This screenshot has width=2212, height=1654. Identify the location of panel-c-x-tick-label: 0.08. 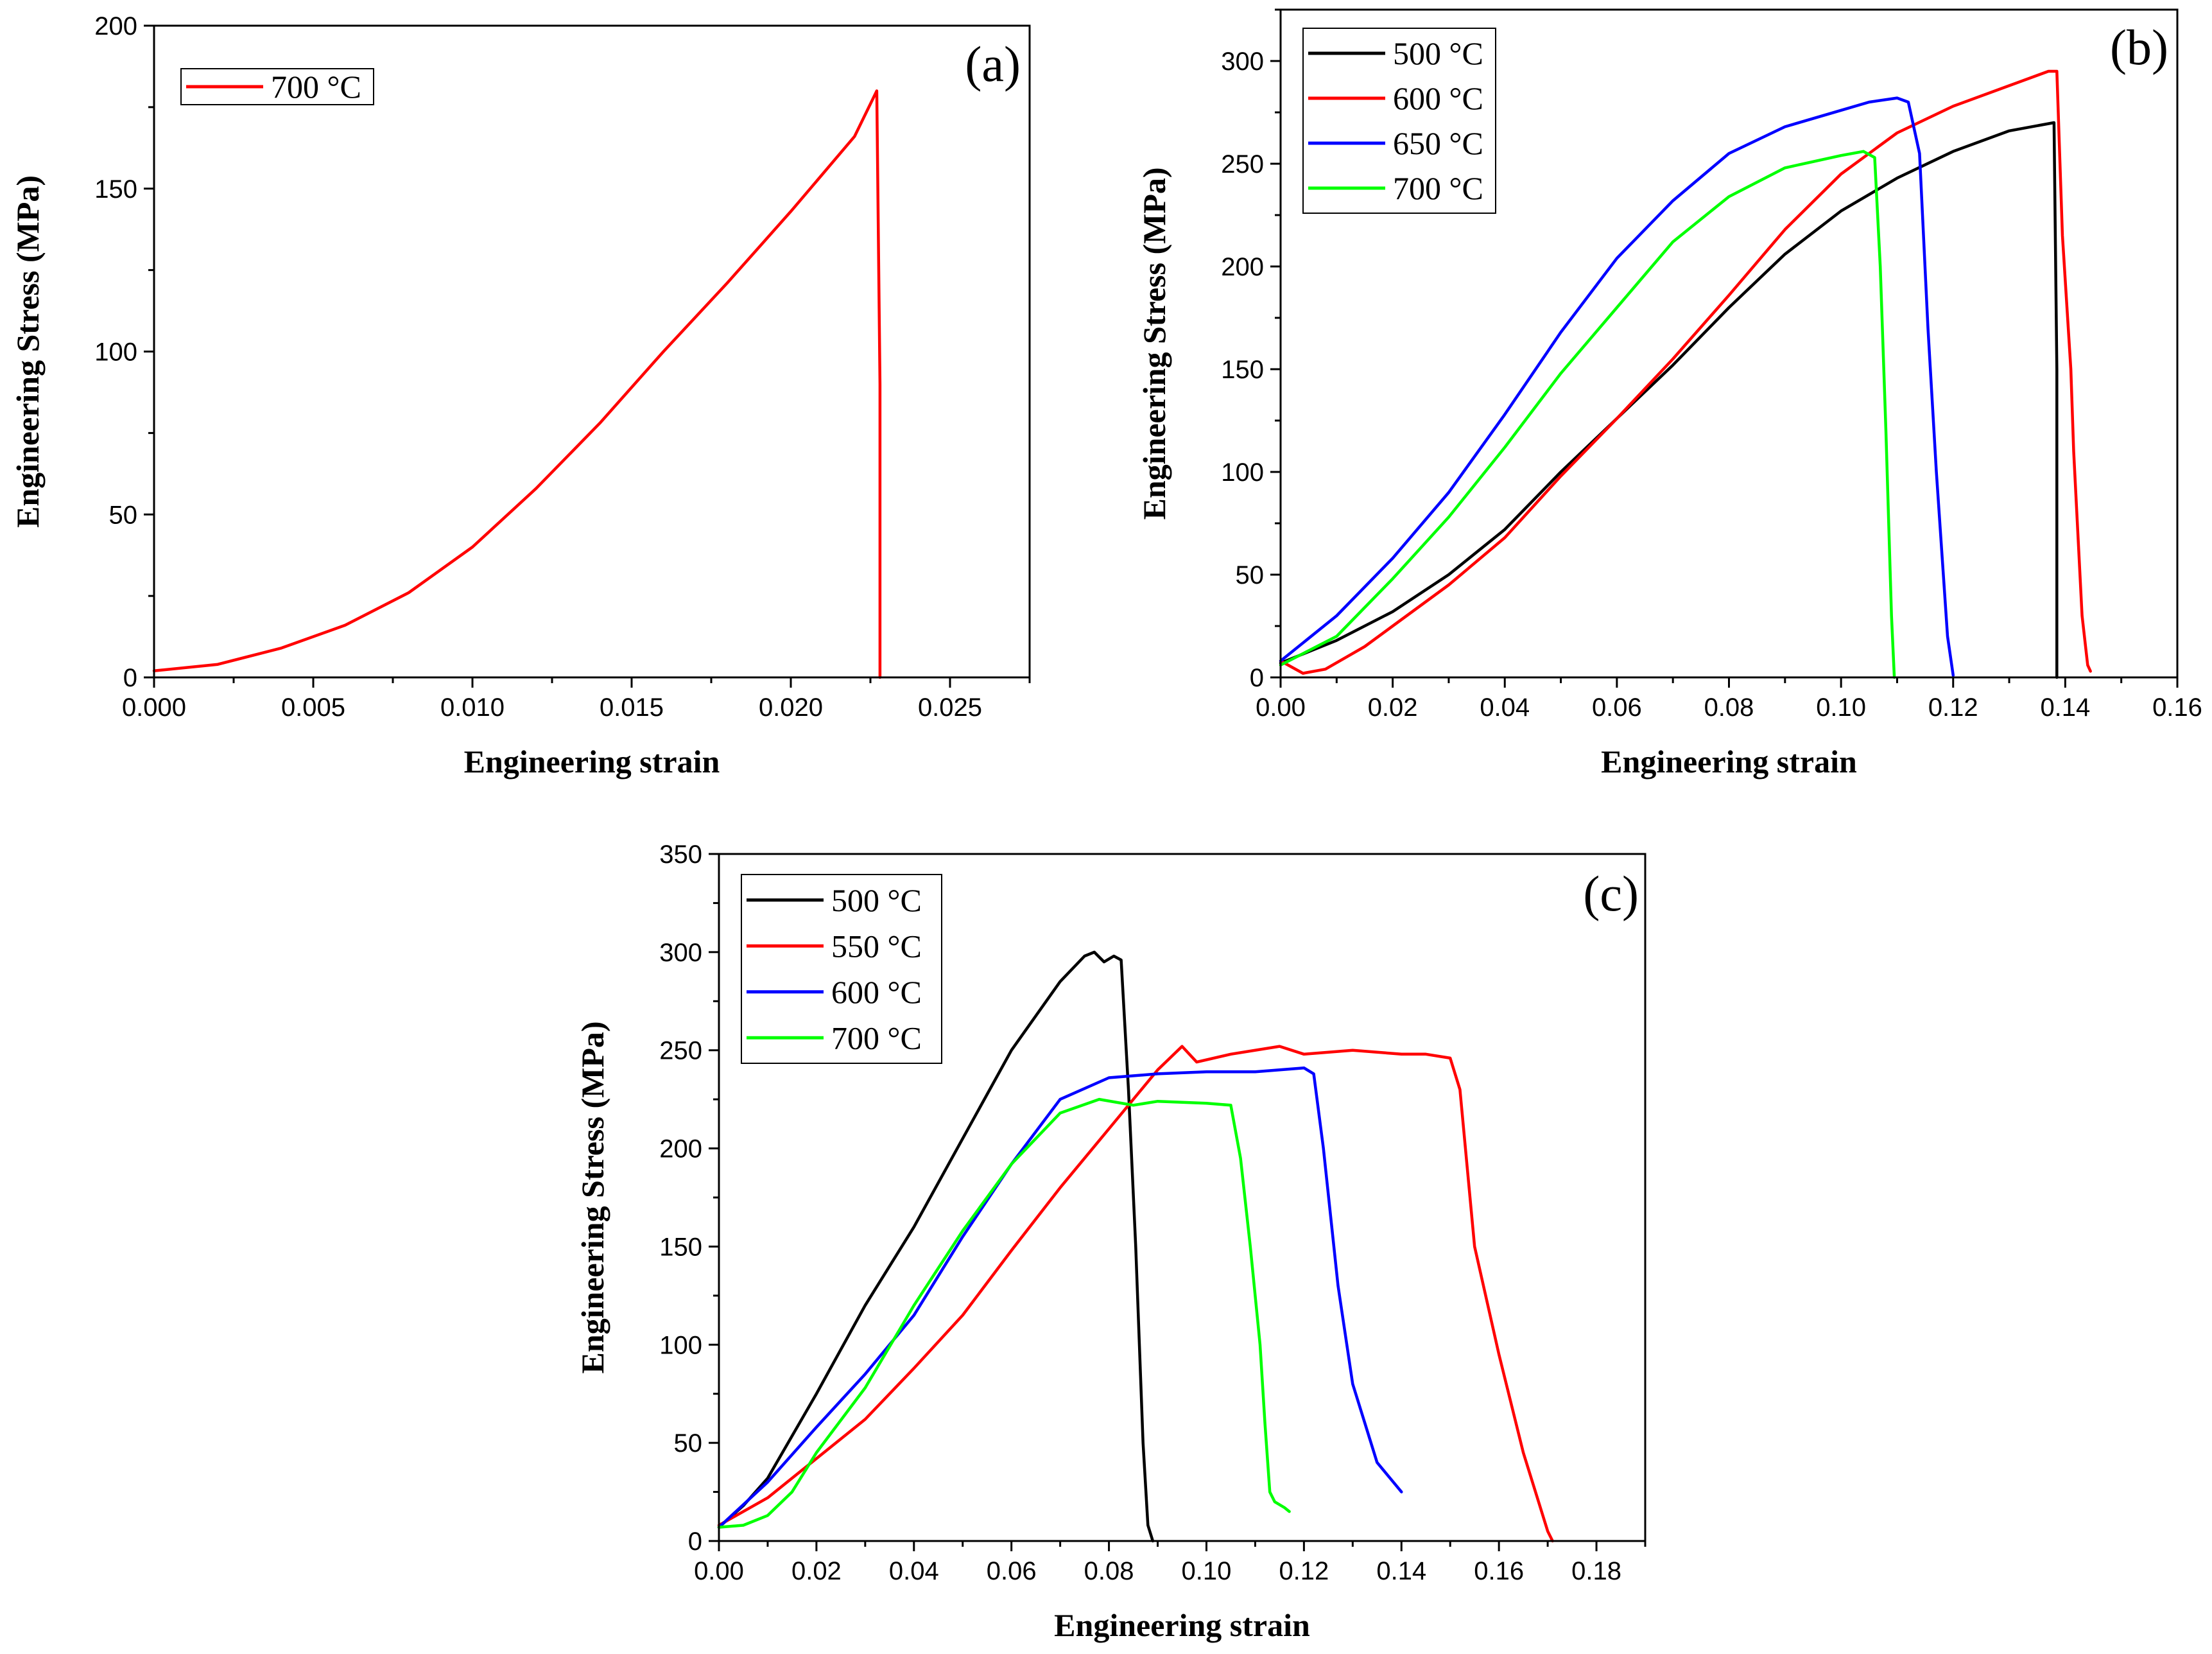
(1109, 1571).